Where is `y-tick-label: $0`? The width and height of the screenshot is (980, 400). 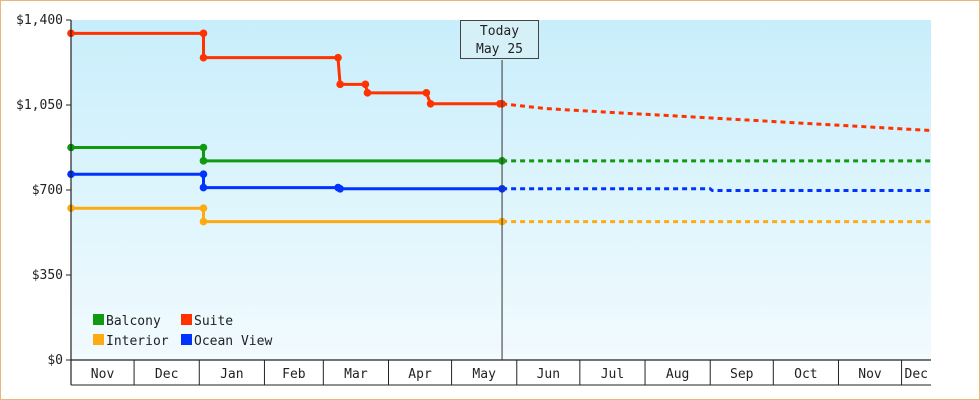 y-tick-label: $0 is located at coordinates (55, 360).